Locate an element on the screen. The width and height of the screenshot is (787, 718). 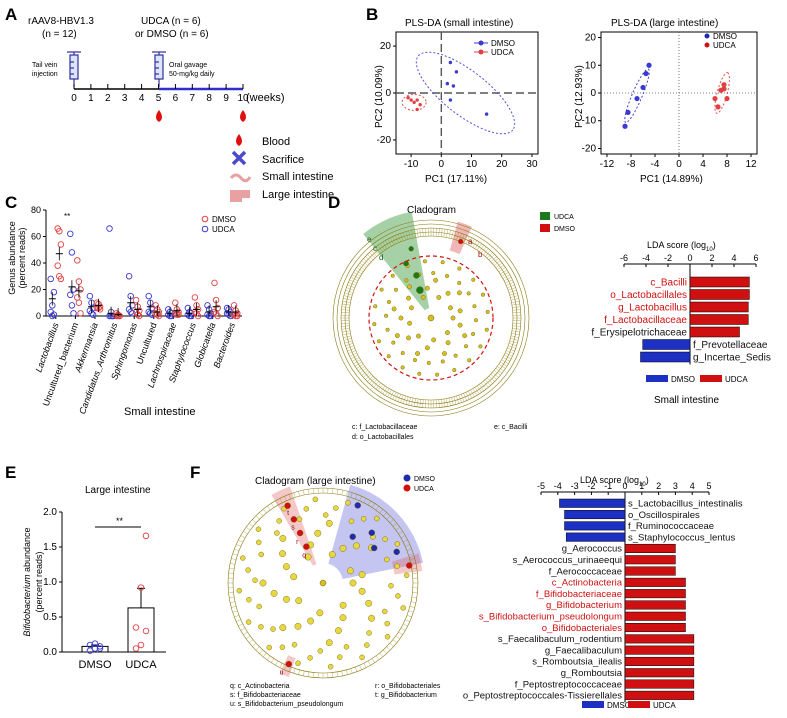
y-tick-label: 20 is located at coordinates (36, 290).